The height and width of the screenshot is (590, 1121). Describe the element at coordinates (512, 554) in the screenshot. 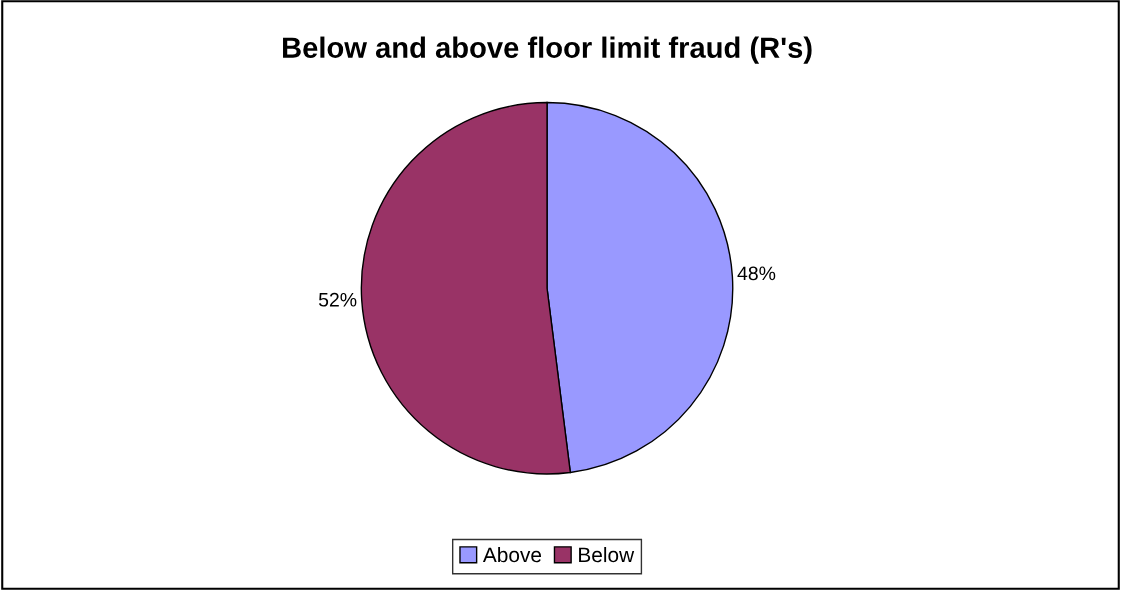

I see `legend-label: Above` at that location.